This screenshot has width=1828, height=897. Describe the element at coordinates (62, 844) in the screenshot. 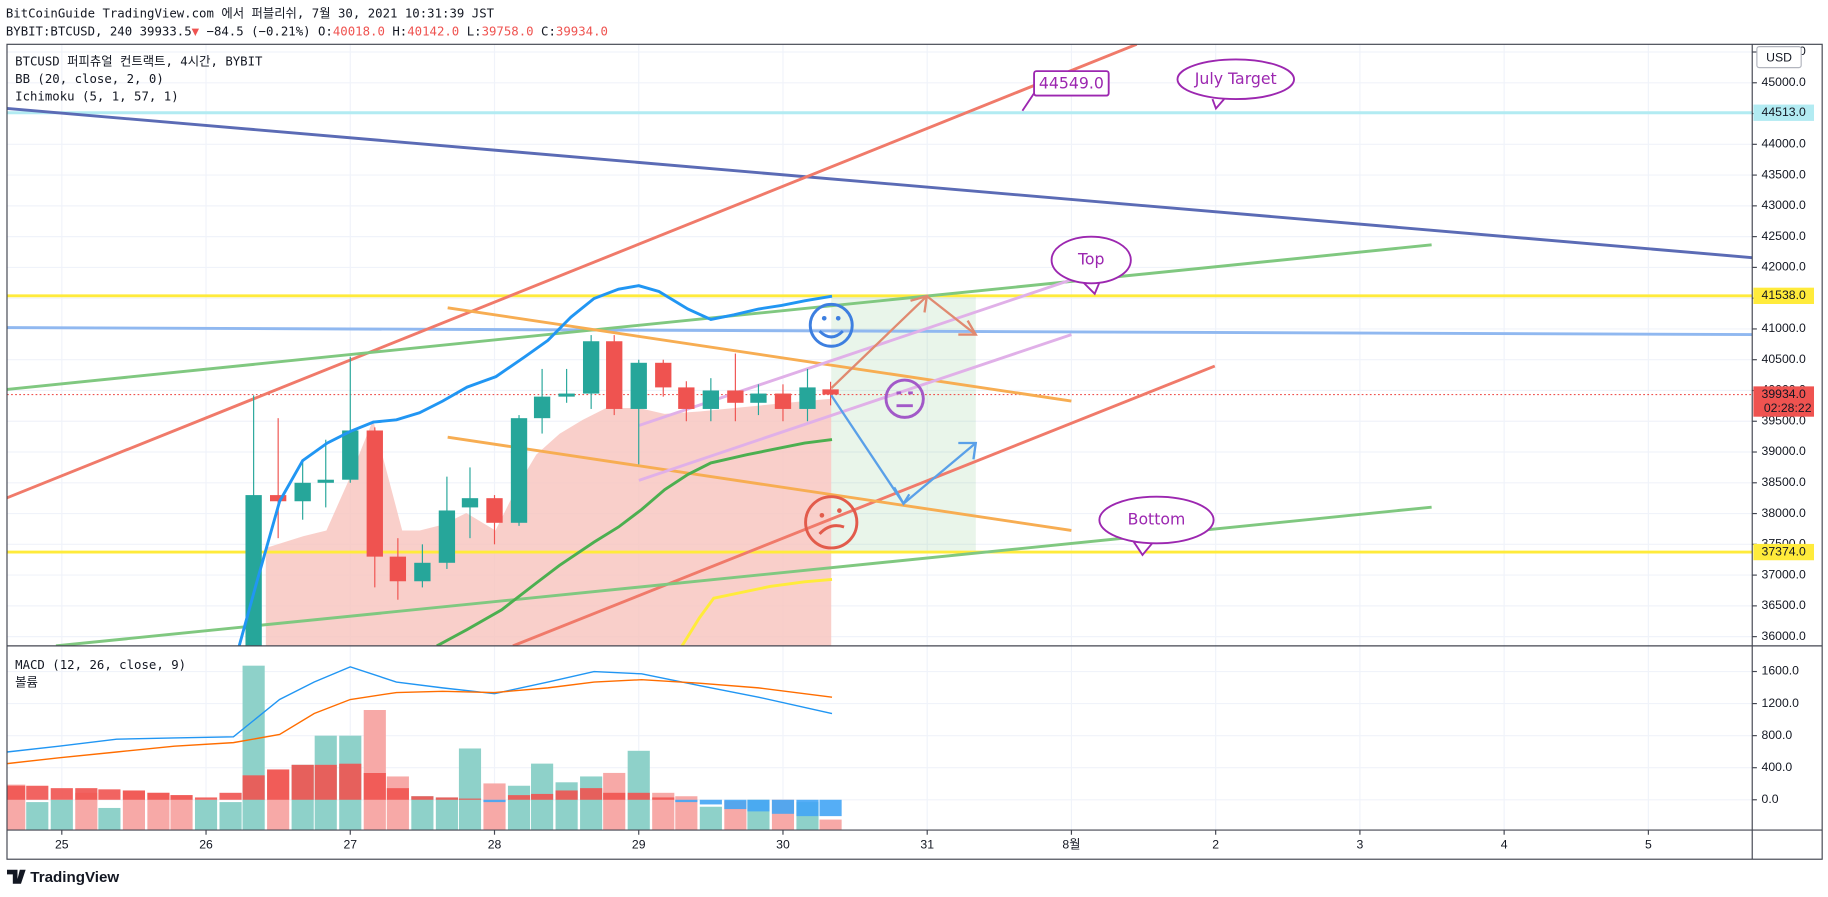

I see `x-tick-label: 25` at that location.